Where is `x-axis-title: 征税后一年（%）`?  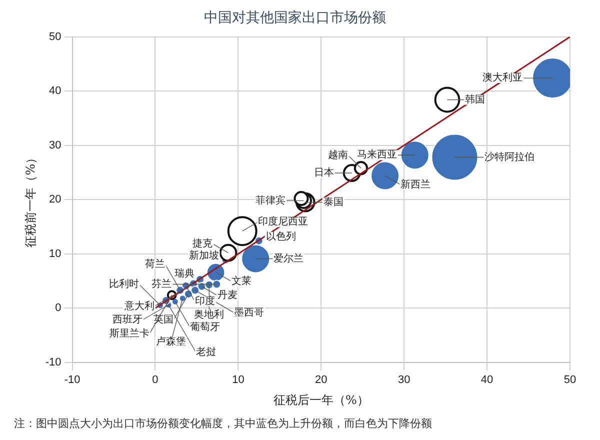 x-axis-title: 征税后一年（%） is located at coordinates (321, 399).